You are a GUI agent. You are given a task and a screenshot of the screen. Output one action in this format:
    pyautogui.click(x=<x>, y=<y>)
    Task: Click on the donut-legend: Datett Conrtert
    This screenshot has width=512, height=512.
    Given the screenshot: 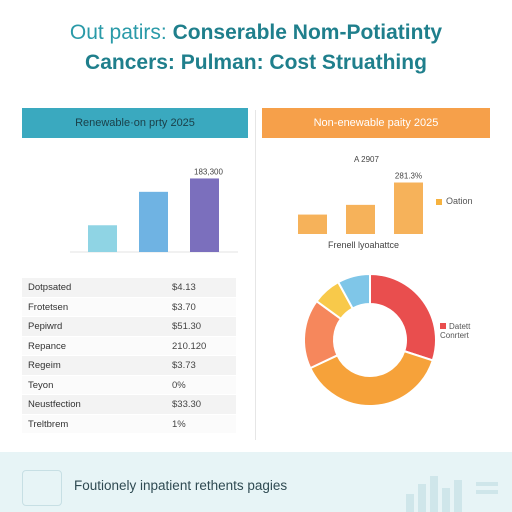 What is the action you would take?
    pyautogui.click(x=455, y=331)
    